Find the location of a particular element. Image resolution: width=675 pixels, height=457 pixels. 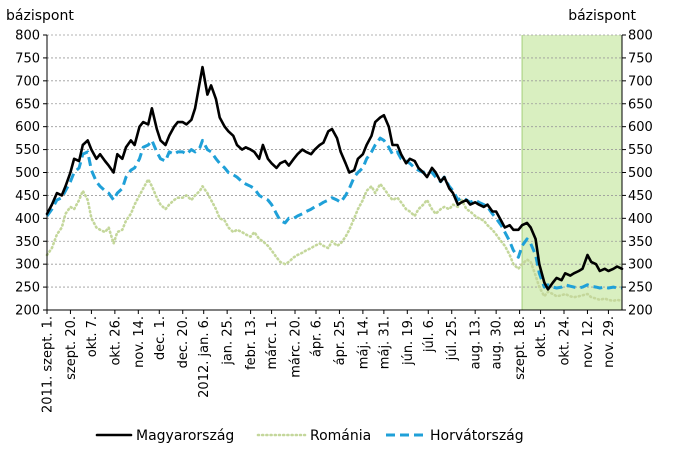

x-tick-label-0: 2011. szept. 1. is located at coordinates (48, 364).